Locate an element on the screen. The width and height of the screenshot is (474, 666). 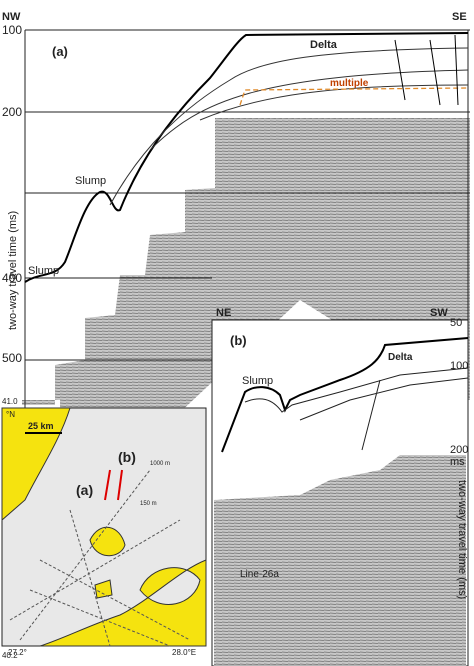
line-a is located at coordinates (107, 485).